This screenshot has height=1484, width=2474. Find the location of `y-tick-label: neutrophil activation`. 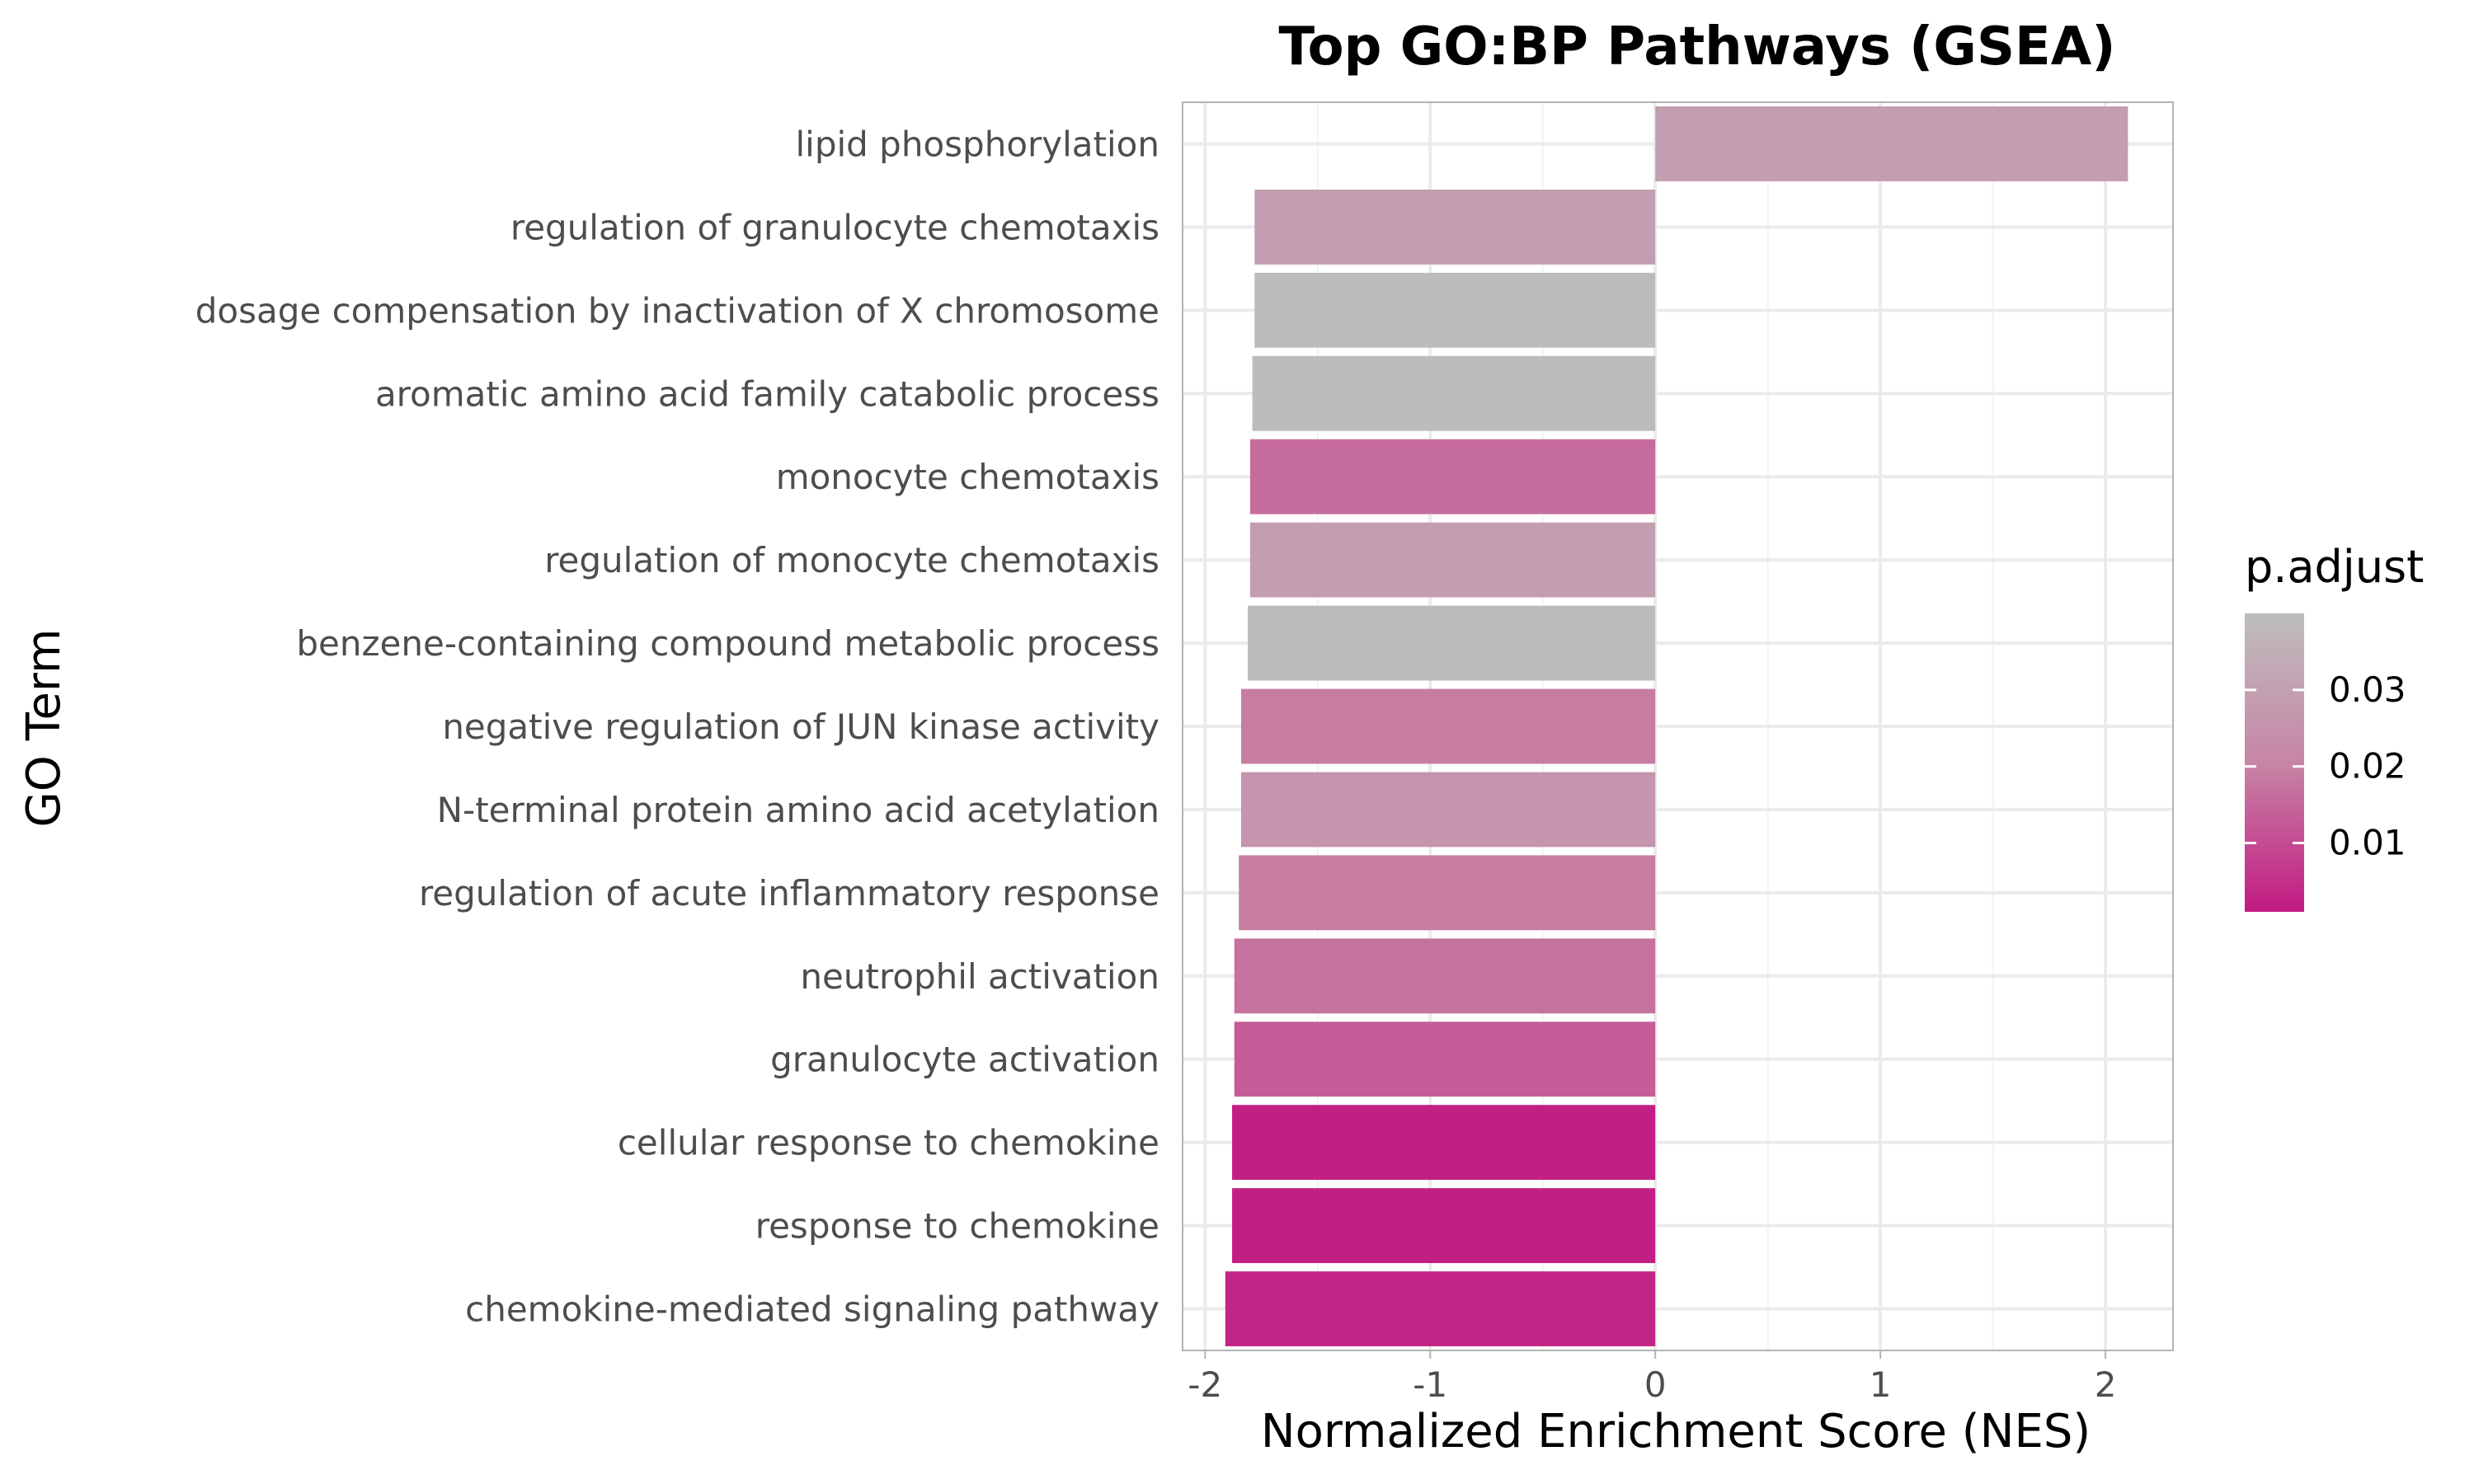

y-tick-label: neutrophil activation is located at coordinates (979, 976).